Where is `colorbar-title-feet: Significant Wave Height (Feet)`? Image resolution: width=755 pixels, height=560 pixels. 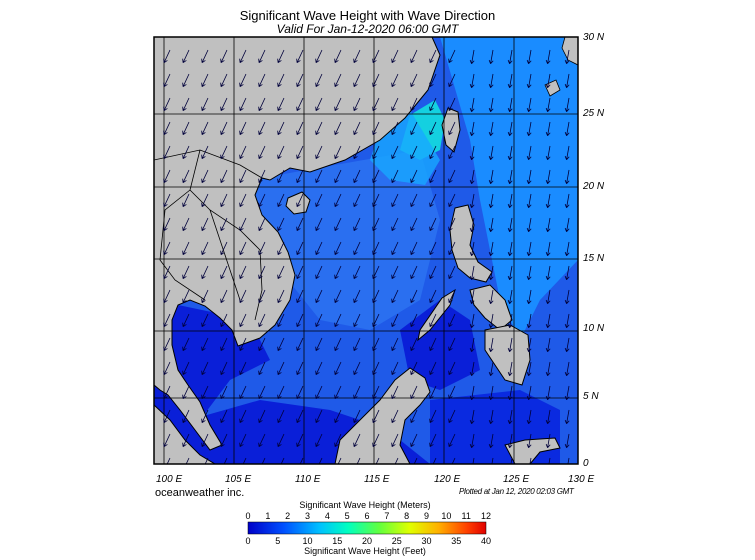 colorbar-title-feet: Significant Wave Height (Feet) is located at coordinates (365, 551).